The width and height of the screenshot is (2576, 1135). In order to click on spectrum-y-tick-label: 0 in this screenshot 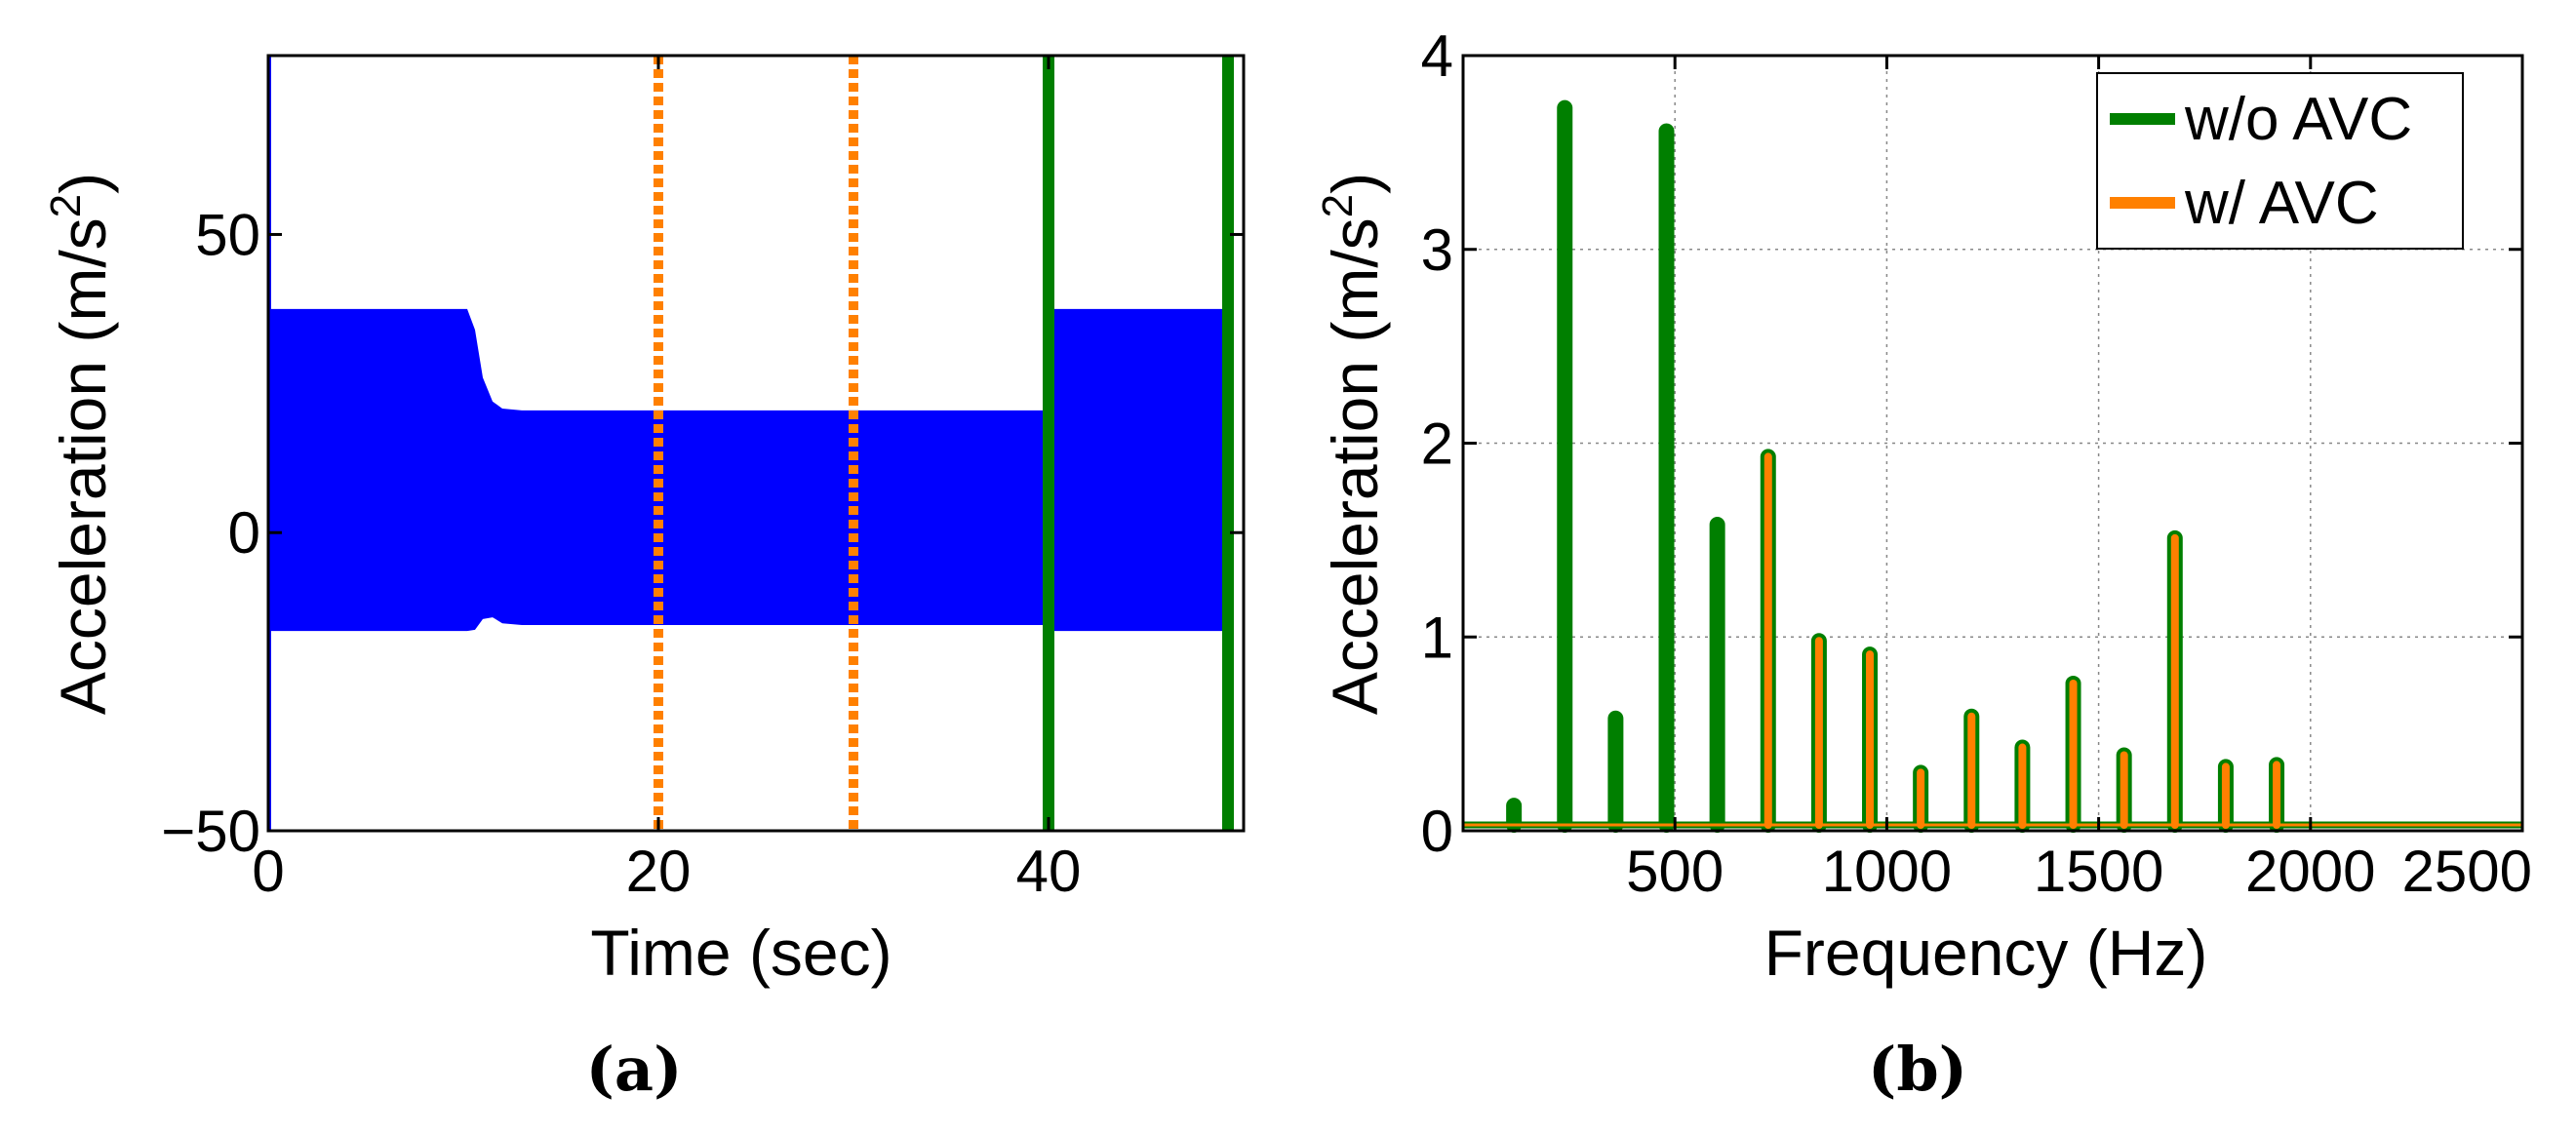, I will do `click(1437, 832)`.